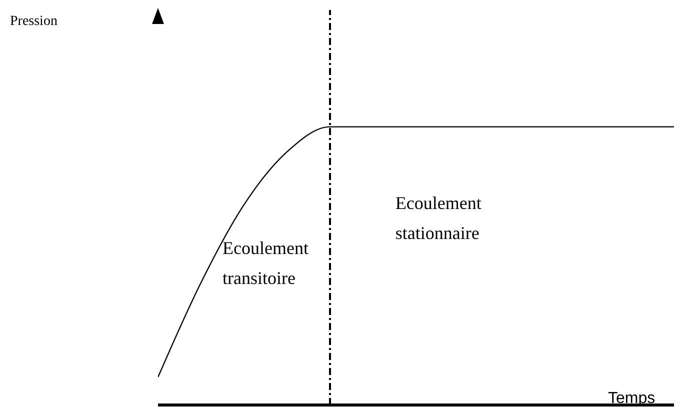 The width and height of the screenshot is (681, 415). What do you see at coordinates (438, 218) in the screenshot?
I see `annotation: Ecoulement stationnaire` at bounding box center [438, 218].